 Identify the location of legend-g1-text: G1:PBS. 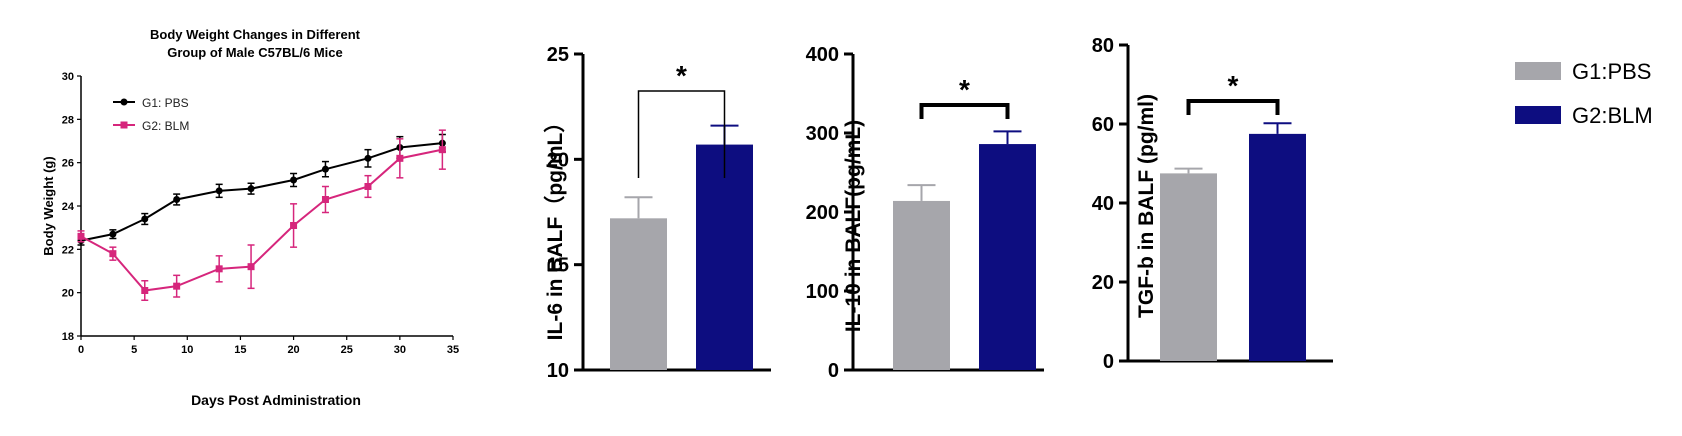
(1611, 71).